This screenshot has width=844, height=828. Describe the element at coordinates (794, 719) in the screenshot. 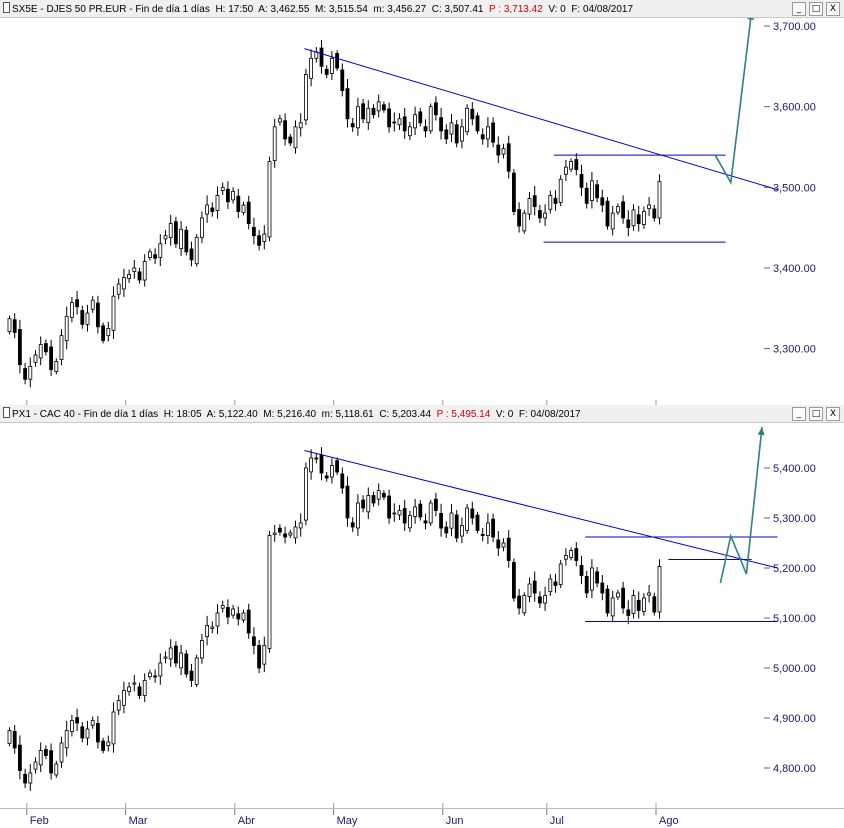

I see `y-tick-label: 4,900.00` at that location.